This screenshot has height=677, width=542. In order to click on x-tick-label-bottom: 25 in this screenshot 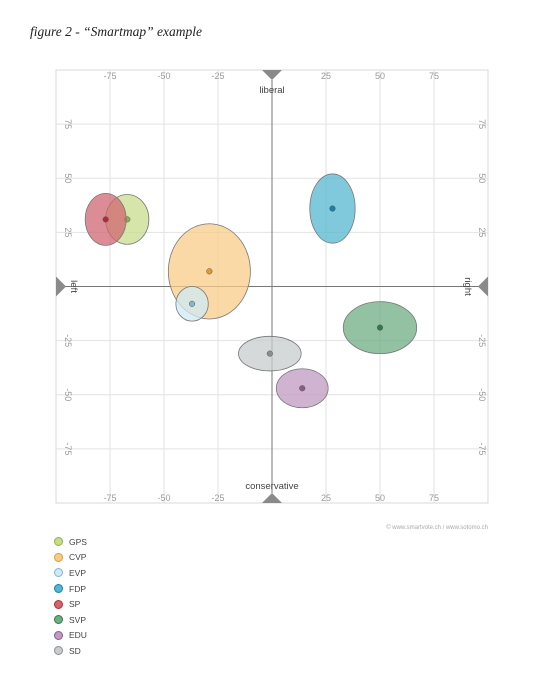, I will do `click(326, 498)`.